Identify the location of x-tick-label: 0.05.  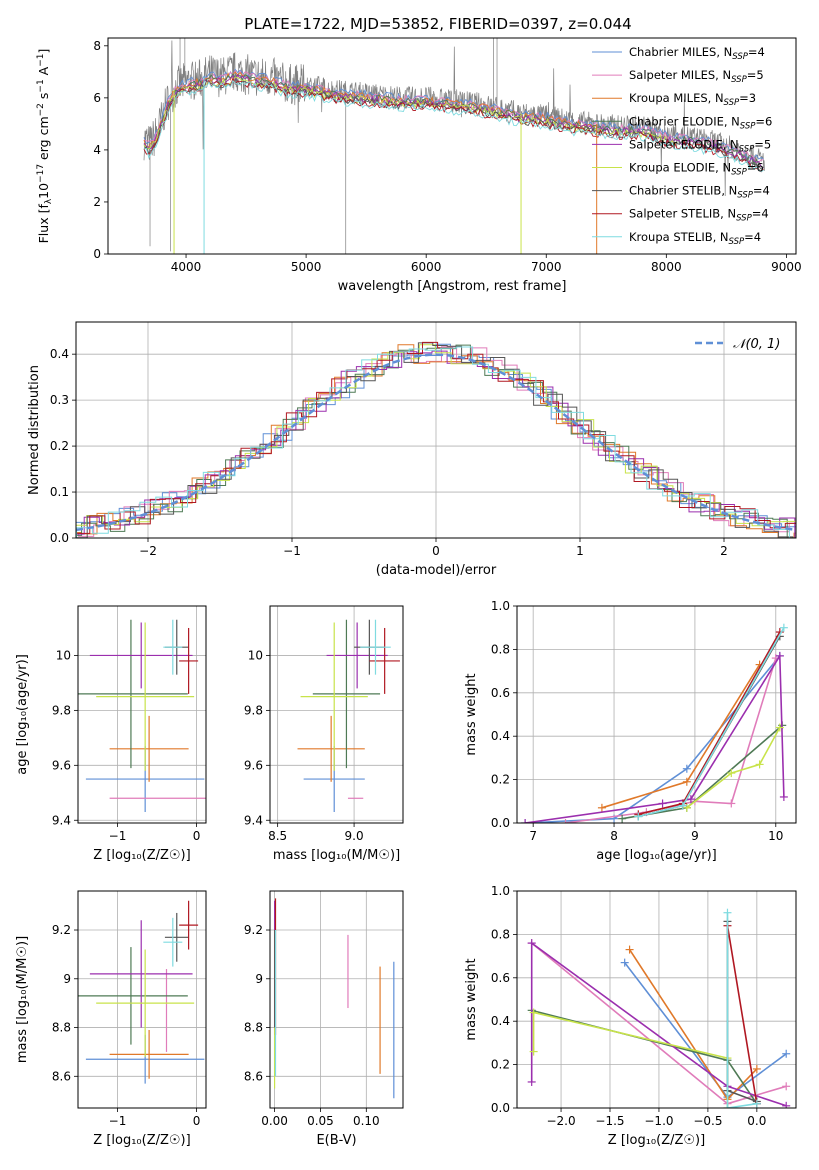
(320, 1121).